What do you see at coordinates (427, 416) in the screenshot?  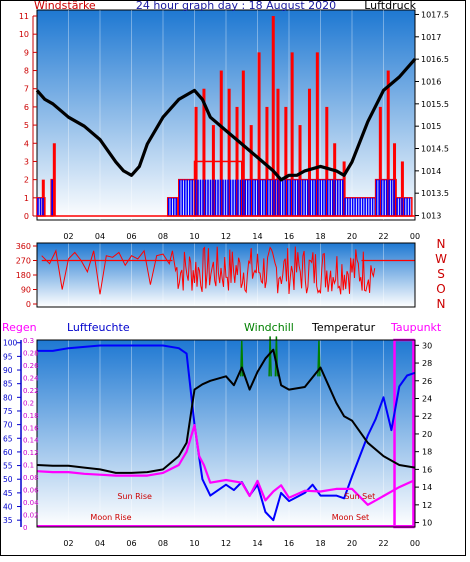 I see `temp-tick-label: 22` at bounding box center [427, 416].